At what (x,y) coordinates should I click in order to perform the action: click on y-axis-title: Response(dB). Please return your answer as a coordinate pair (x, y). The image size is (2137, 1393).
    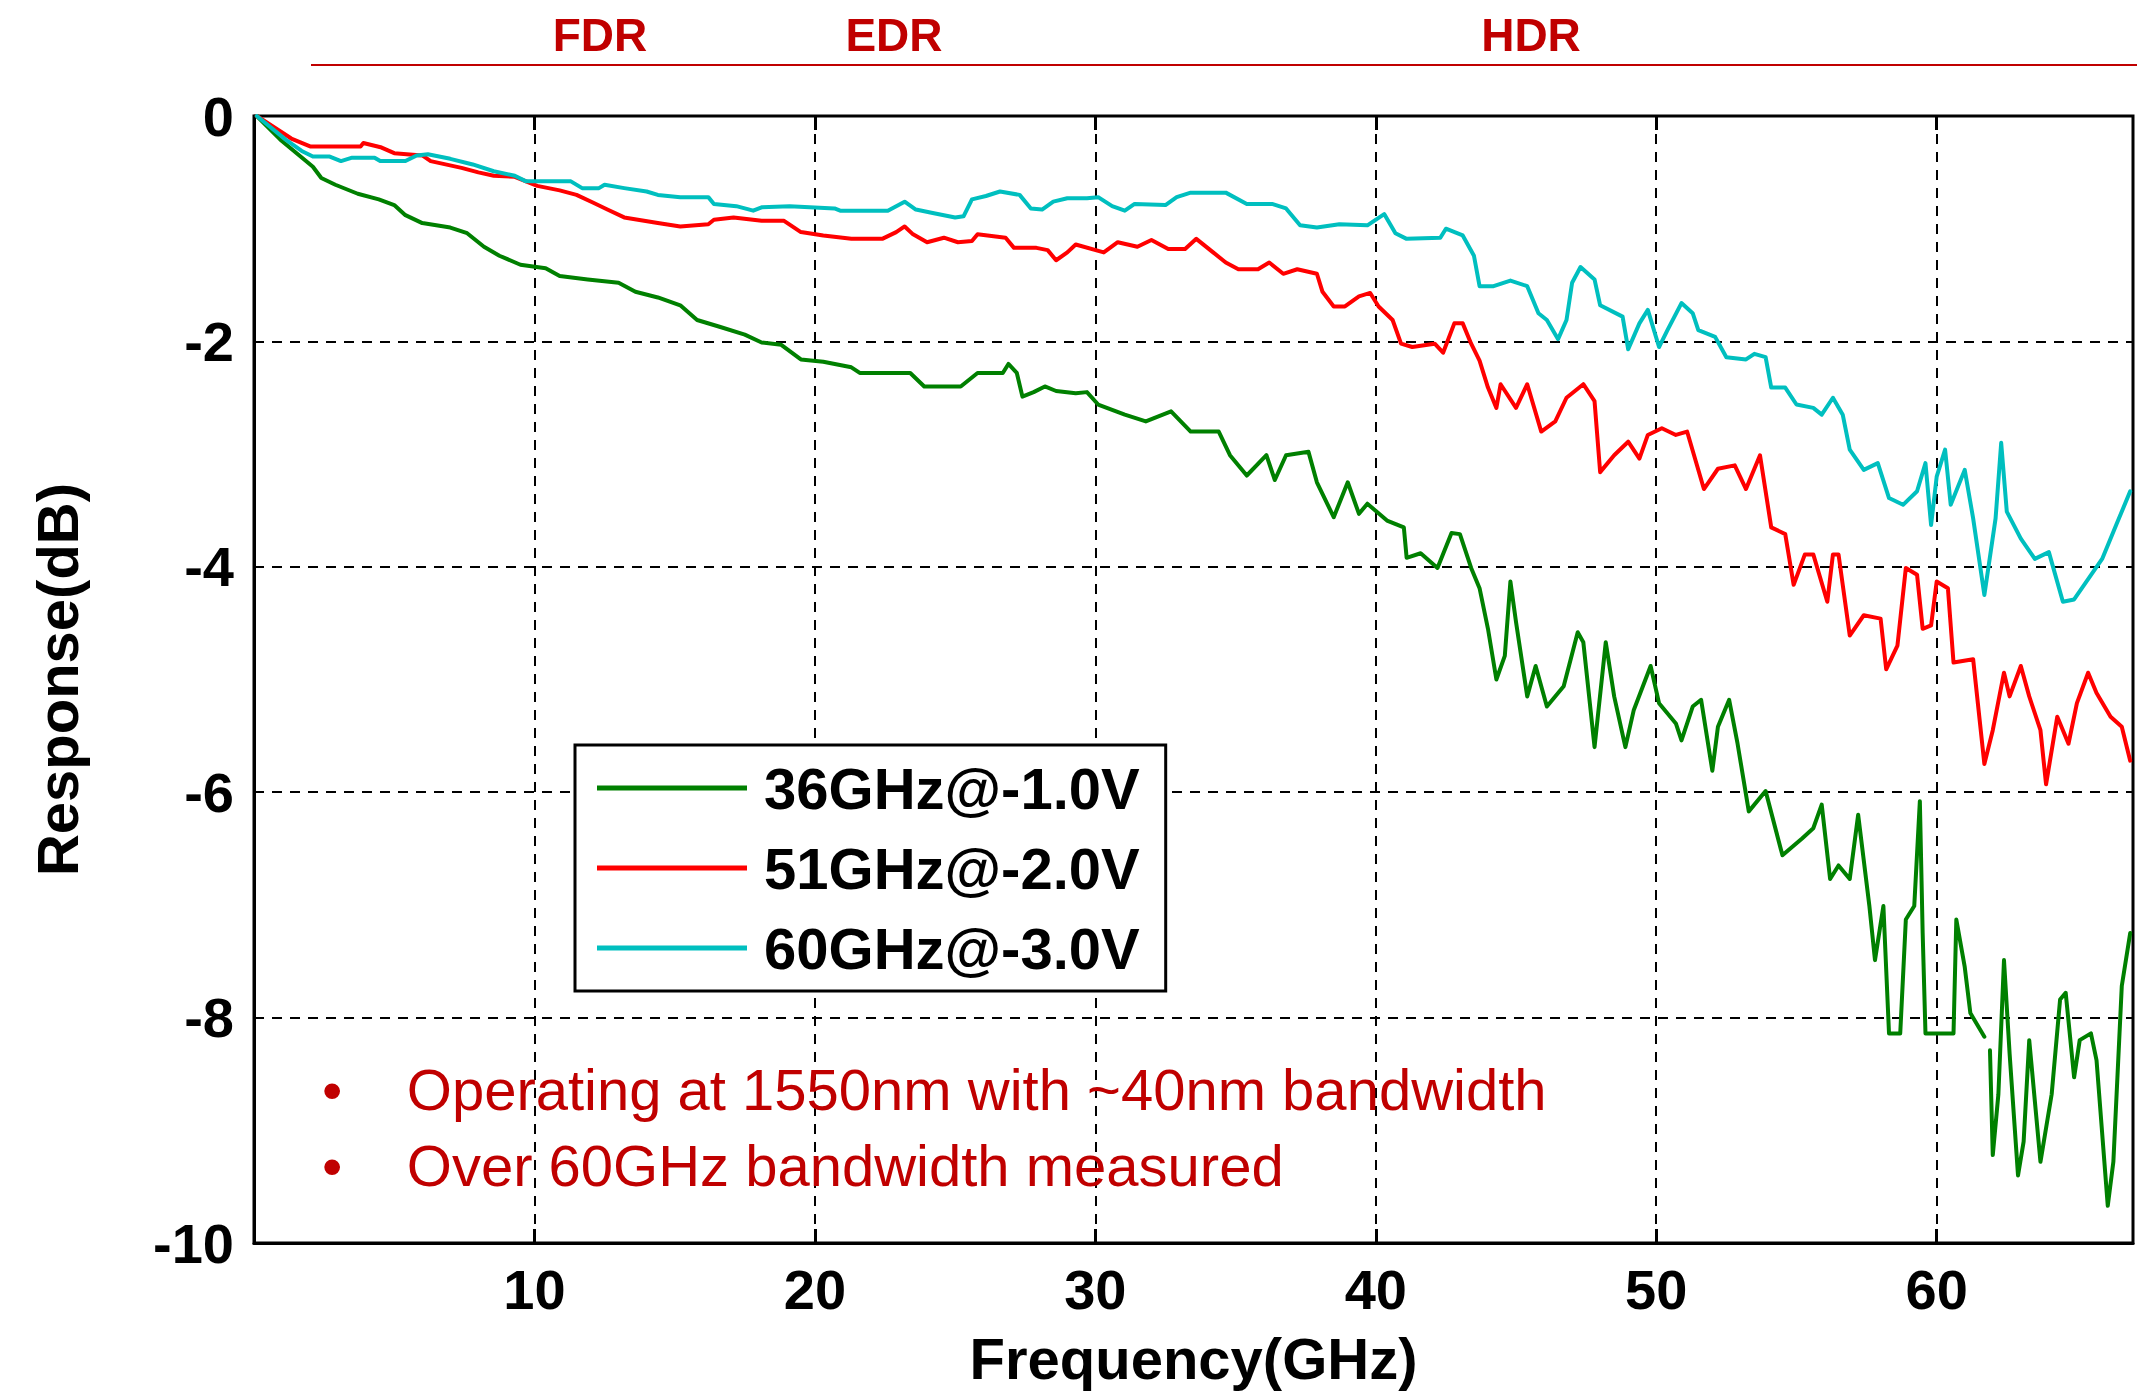
    Looking at the image, I should click on (57, 679).